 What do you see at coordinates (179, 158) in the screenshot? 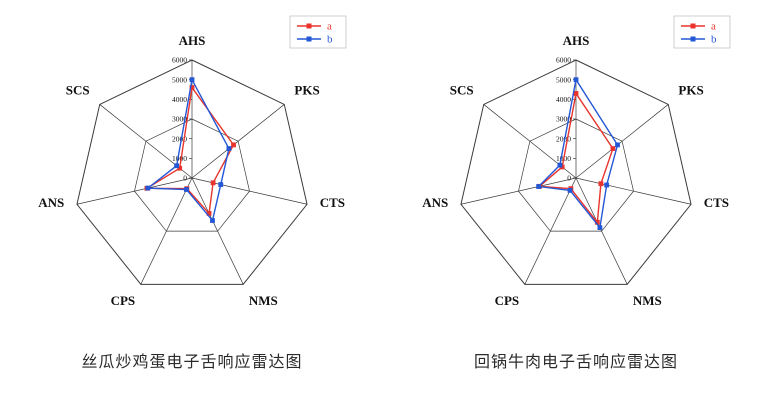
I see `radial-tick-label: 1000` at bounding box center [179, 158].